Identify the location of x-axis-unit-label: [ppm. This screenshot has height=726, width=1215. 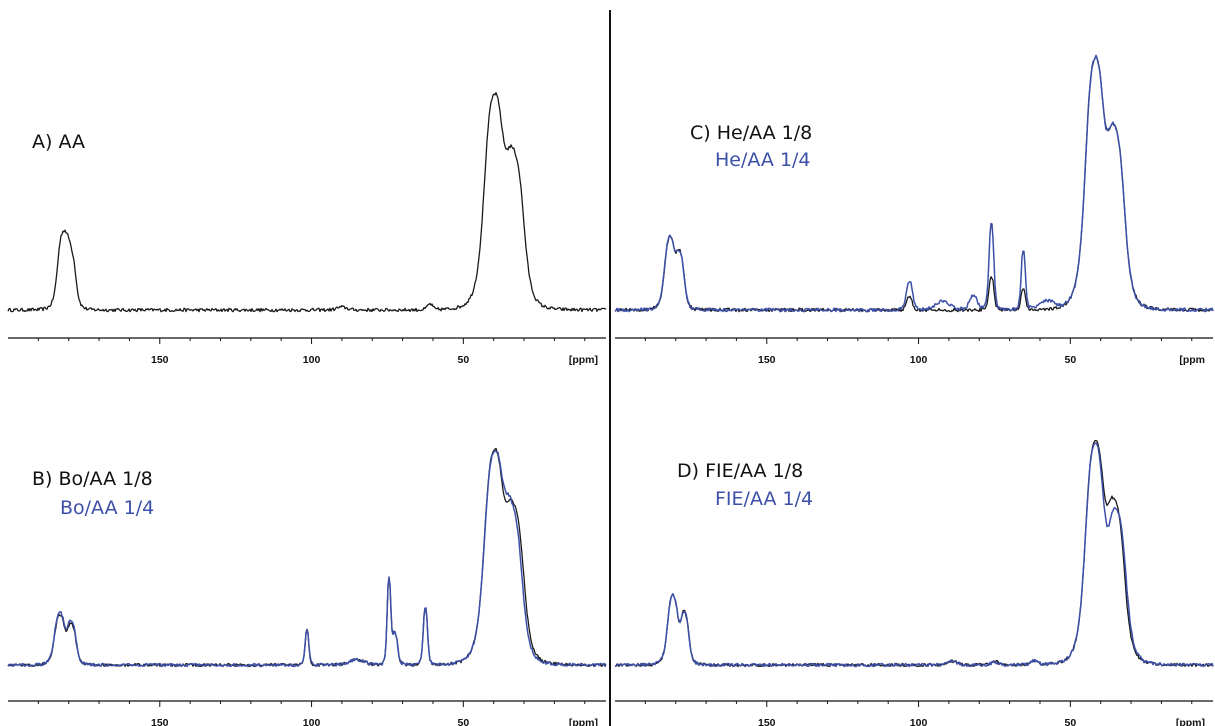
(1192, 360).